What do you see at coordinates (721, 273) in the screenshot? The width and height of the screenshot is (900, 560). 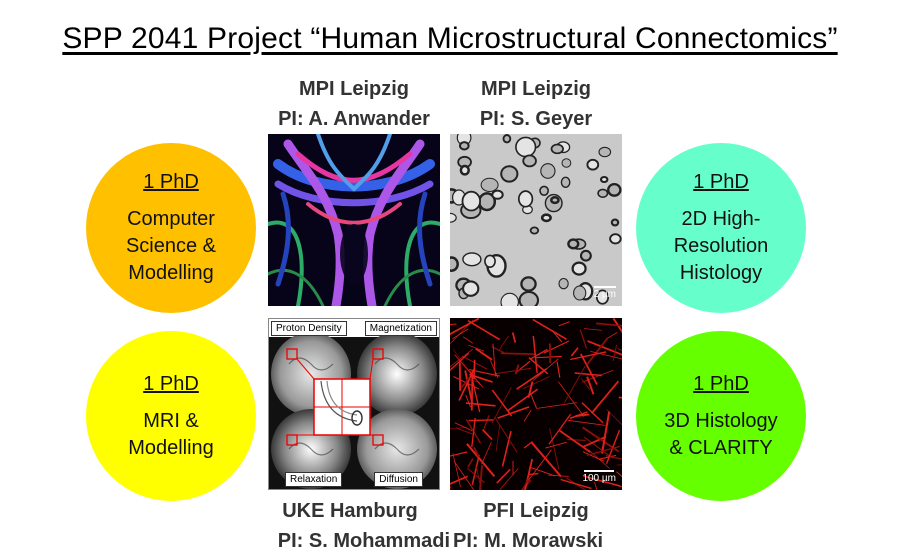 I see `circle-line: Histology` at bounding box center [721, 273].